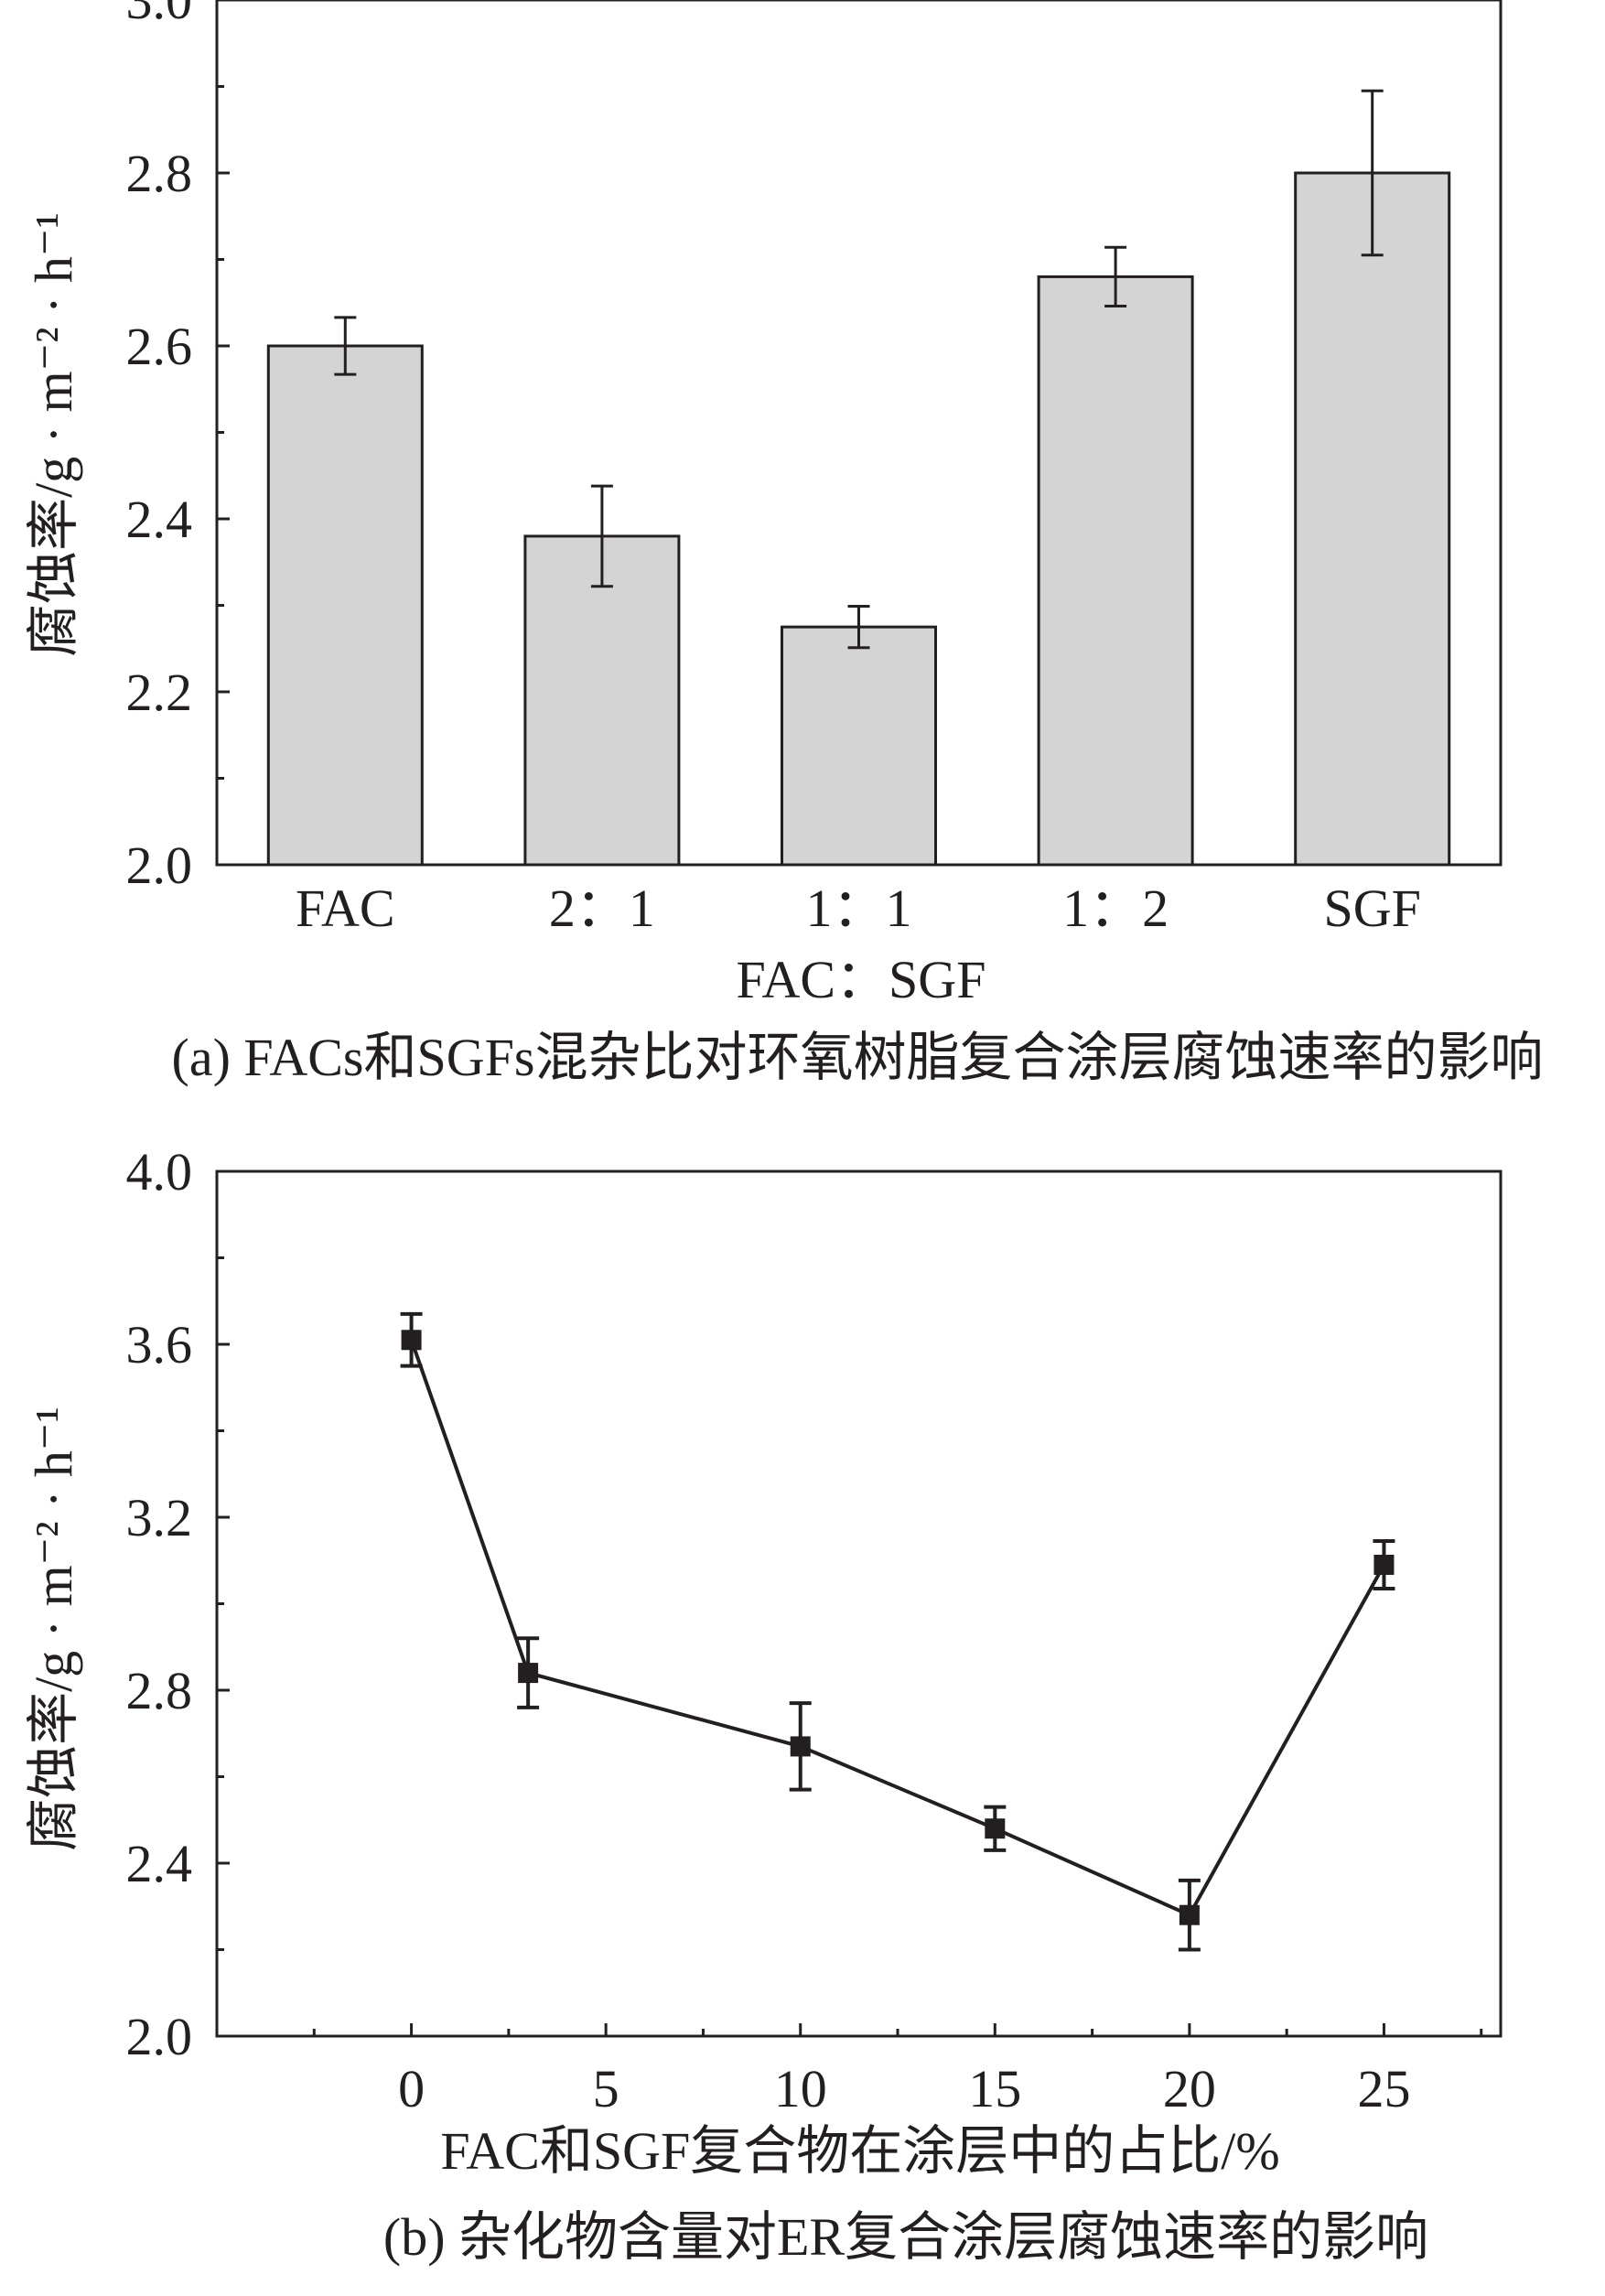 The height and width of the screenshot is (2296, 1605). What do you see at coordinates (53, 434) in the screenshot?
I see `chart-a-ylabel: 腐蚀率/g · m⁻² · h⁻¹` at bounding box center [53, 434].